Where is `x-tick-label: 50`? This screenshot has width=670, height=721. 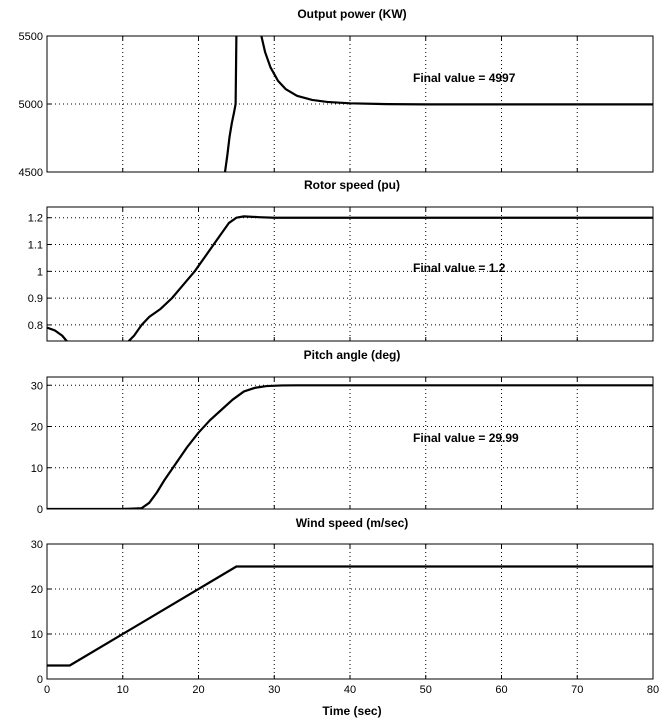
x-tick-label: 50 is located at coordinates (426, 690).